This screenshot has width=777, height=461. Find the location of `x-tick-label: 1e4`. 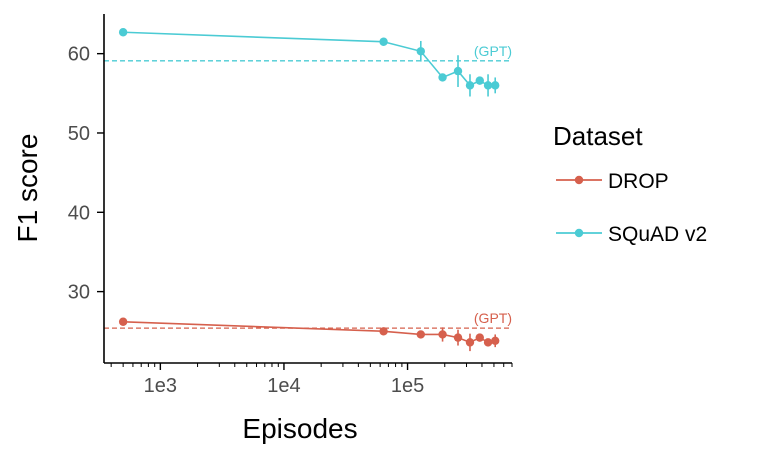

x-tick-label: 1e4 is located at coordinates (283, 386).